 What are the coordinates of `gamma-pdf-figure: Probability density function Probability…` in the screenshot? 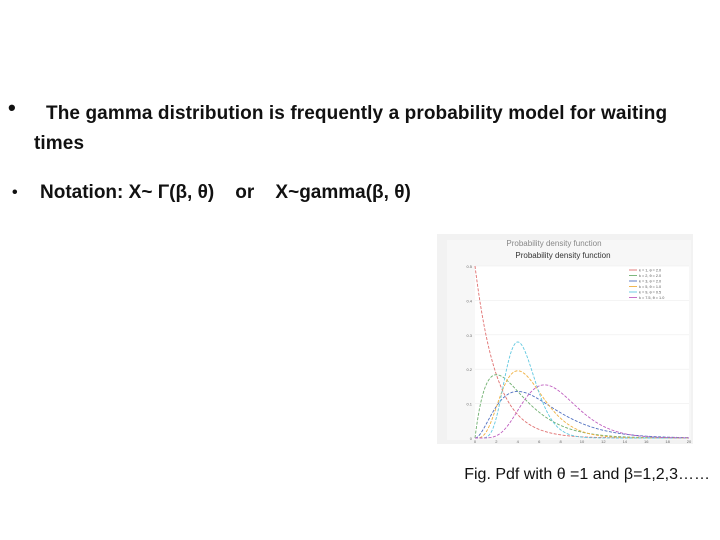 It's located at (565, 339).